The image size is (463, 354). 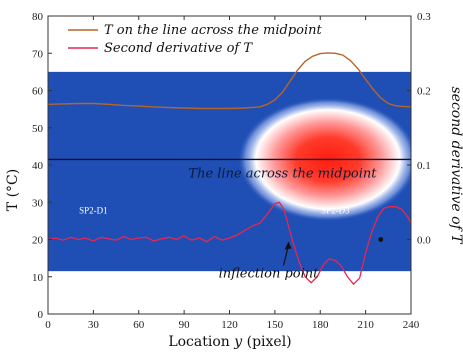 I want to click on marker-point, so click(x=381, y=239).